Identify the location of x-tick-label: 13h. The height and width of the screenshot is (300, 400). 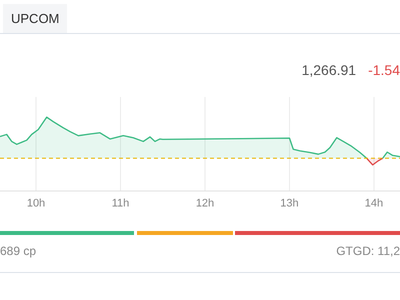
(289, 203).